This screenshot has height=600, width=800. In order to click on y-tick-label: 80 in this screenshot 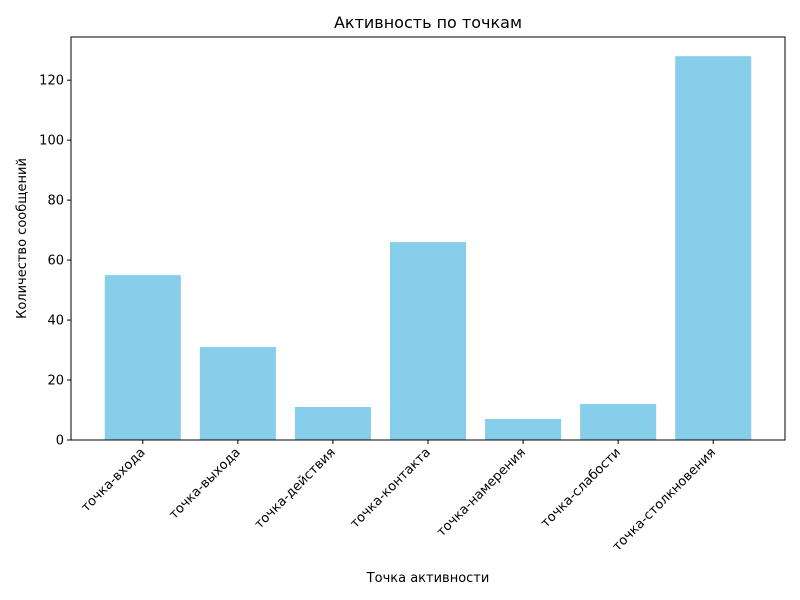, I will do `click(55, 201)`.